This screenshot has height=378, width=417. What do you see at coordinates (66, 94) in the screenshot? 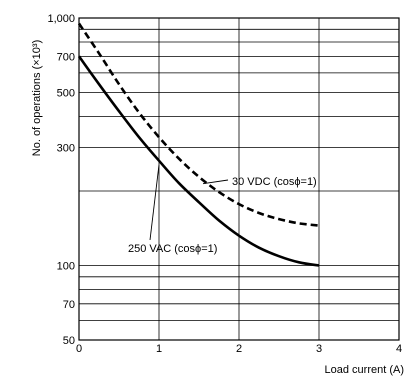
I see `y-tick-label: 500` at bounding box center [66, 94].